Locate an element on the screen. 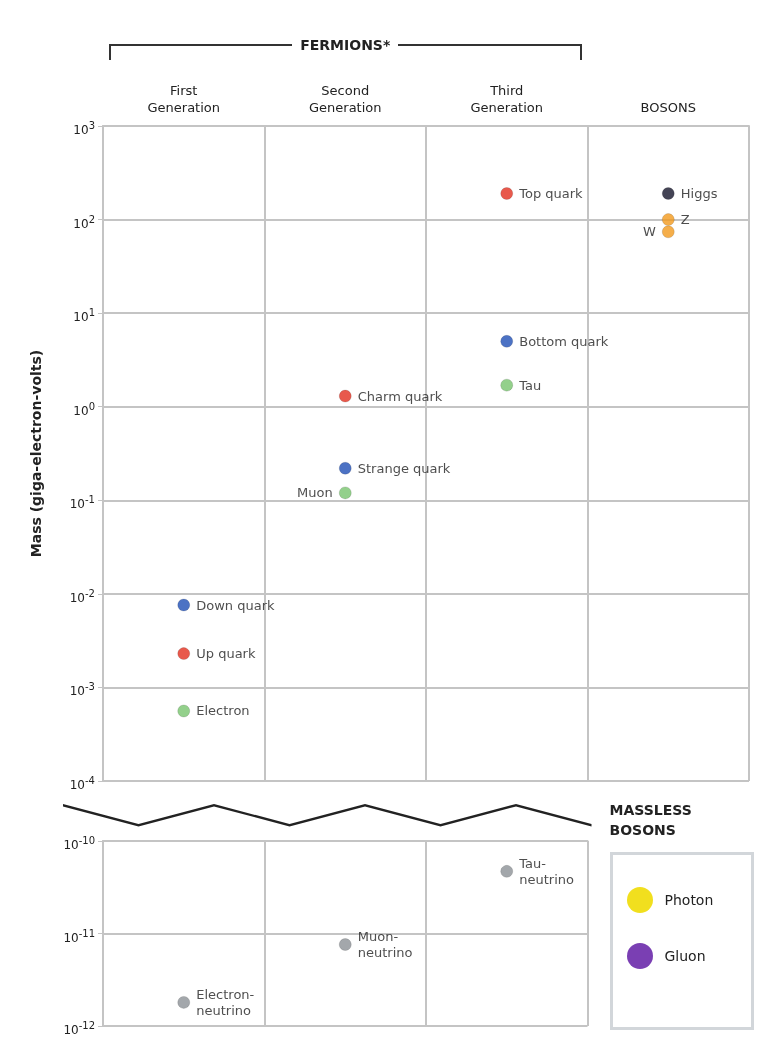 The height and width of the screenshot is (1057, 777). y-tick-label: 10$^{-10}$ is located at coordinates (79, 843).